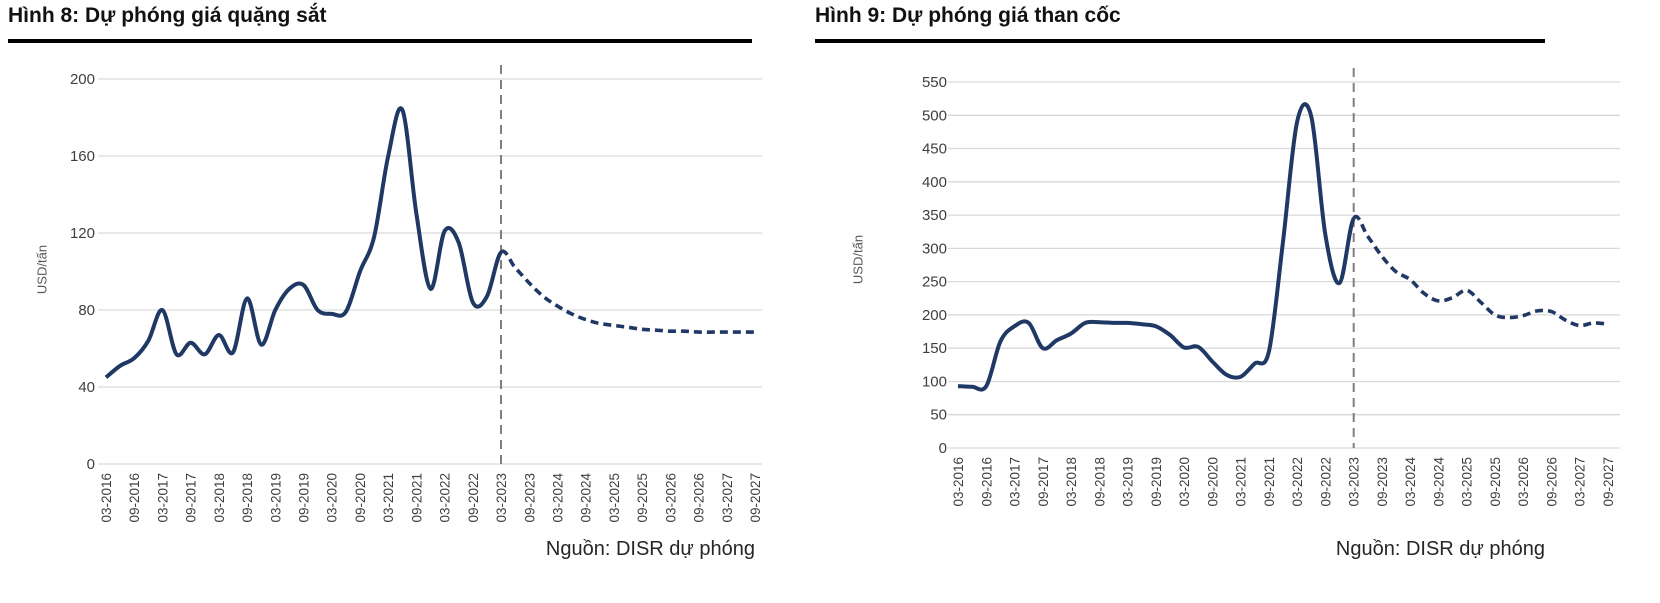  What do you see at coordinates (86, 387) in the screenshot?
I see `y-tick-label: 40` at bounding box center [86, 387].